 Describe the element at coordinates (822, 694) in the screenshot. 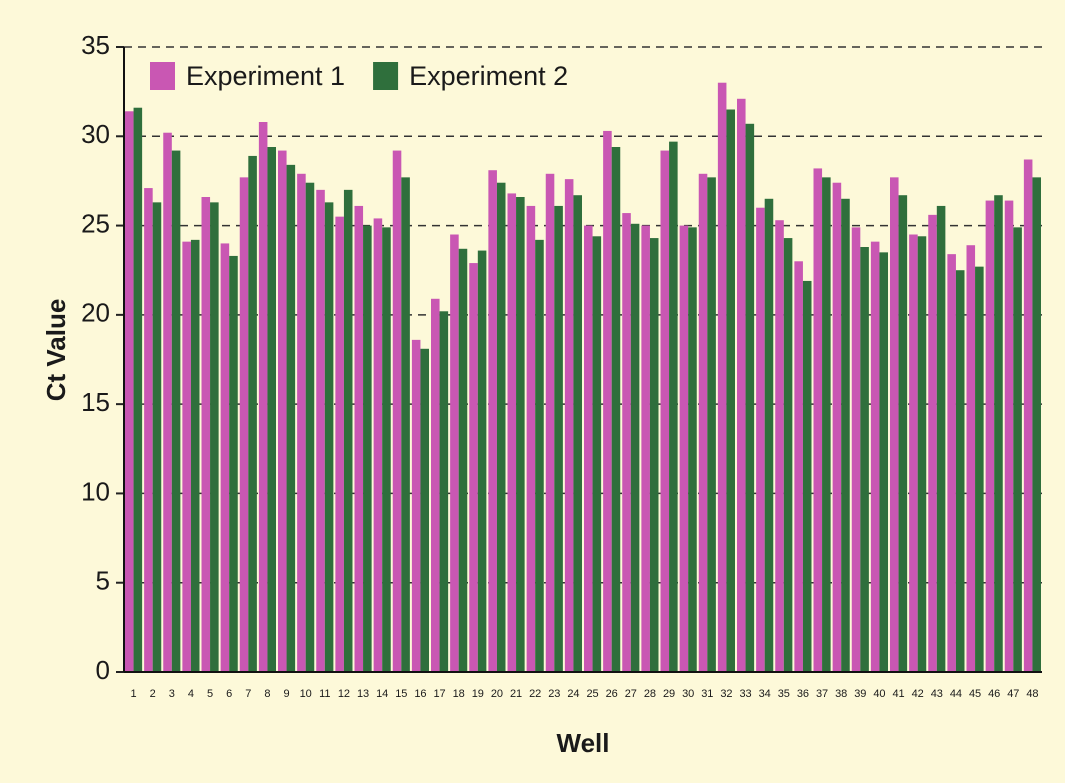

I see `x-tick-label: 37` at that location.